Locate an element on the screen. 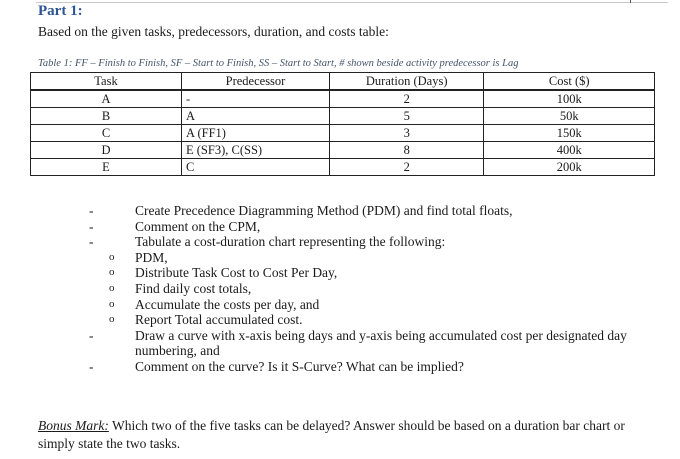 The image size is (680, 459). table-row: C A (FF1) 3 150k is located at coordinates (342, 133).